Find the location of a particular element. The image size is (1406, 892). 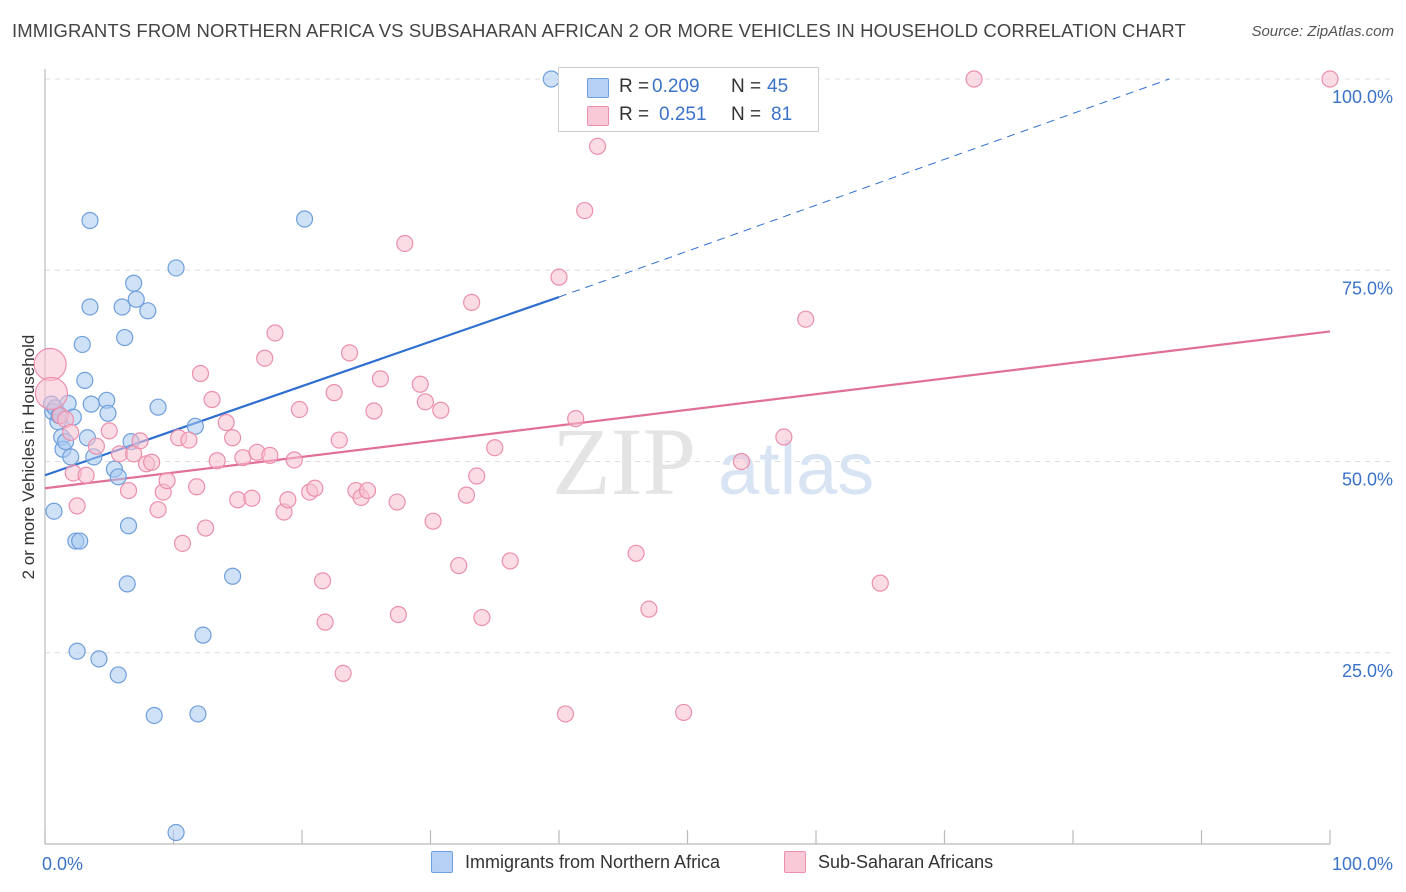

x-tick-label: 0.0% is located at coordinates (62, 864).